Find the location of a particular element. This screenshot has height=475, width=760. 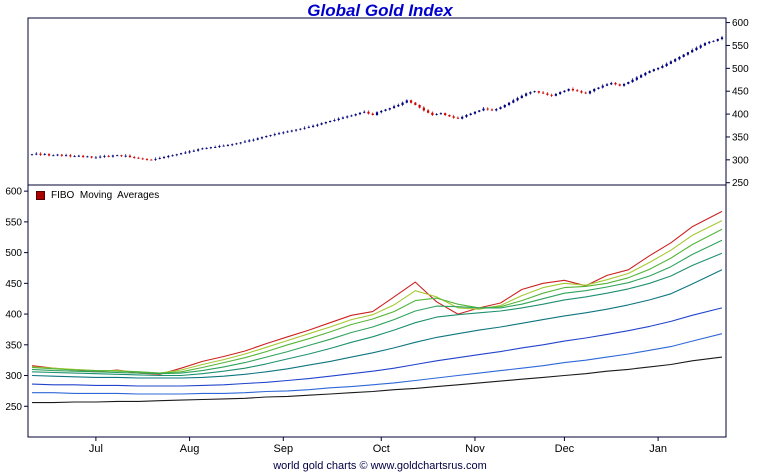

legend-square-icon is located at coordinates (40, 195).